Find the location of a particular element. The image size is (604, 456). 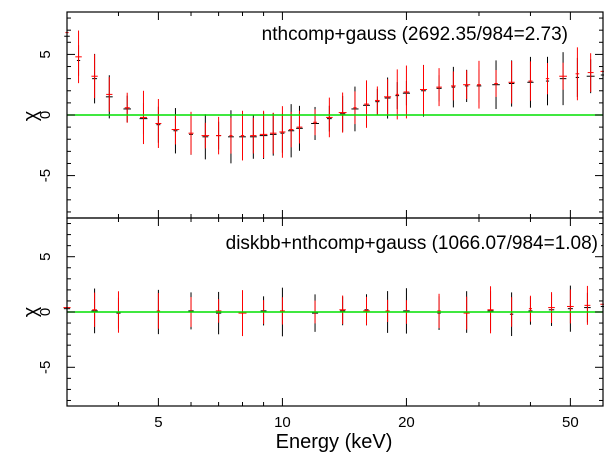

panel-title: diskbb+nthcomp+gauss (1066.07/984=1.08) is located at coordinates (412, 243).